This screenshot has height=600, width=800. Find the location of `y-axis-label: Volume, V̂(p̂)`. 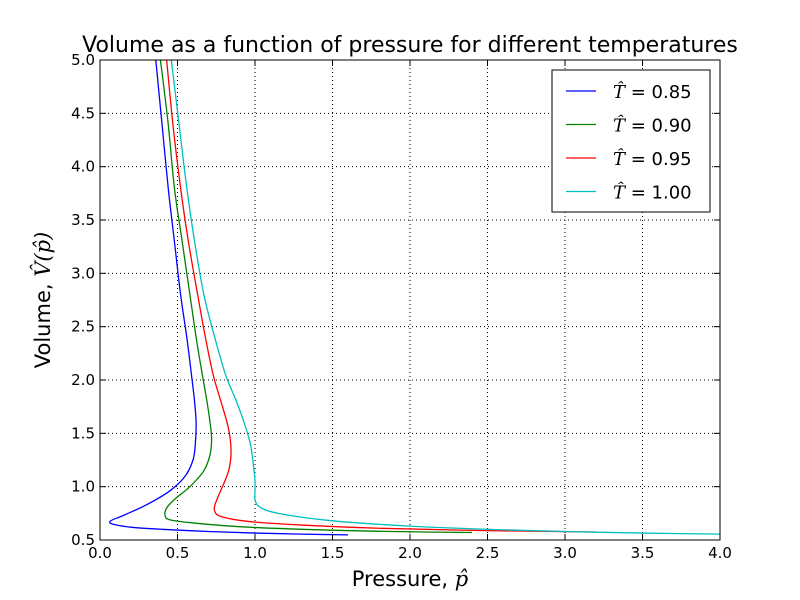

y-axis-label: Volume, V̂(p̂) is located at coordinates (43, 300).